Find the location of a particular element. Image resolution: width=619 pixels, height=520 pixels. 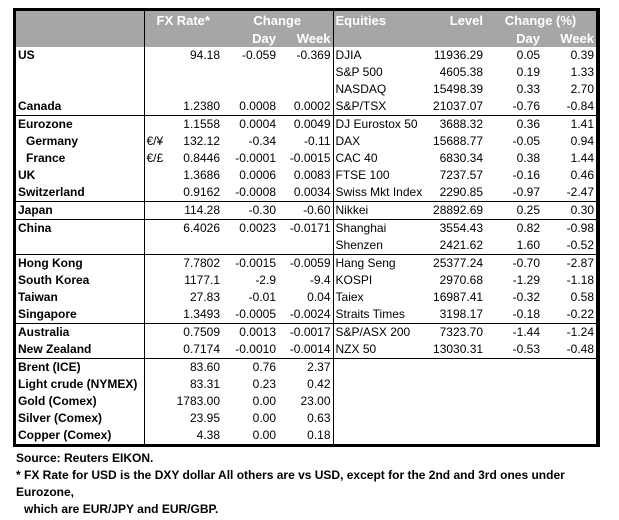

cell-rate: 0.7509 is located at coordinates (195, 332).